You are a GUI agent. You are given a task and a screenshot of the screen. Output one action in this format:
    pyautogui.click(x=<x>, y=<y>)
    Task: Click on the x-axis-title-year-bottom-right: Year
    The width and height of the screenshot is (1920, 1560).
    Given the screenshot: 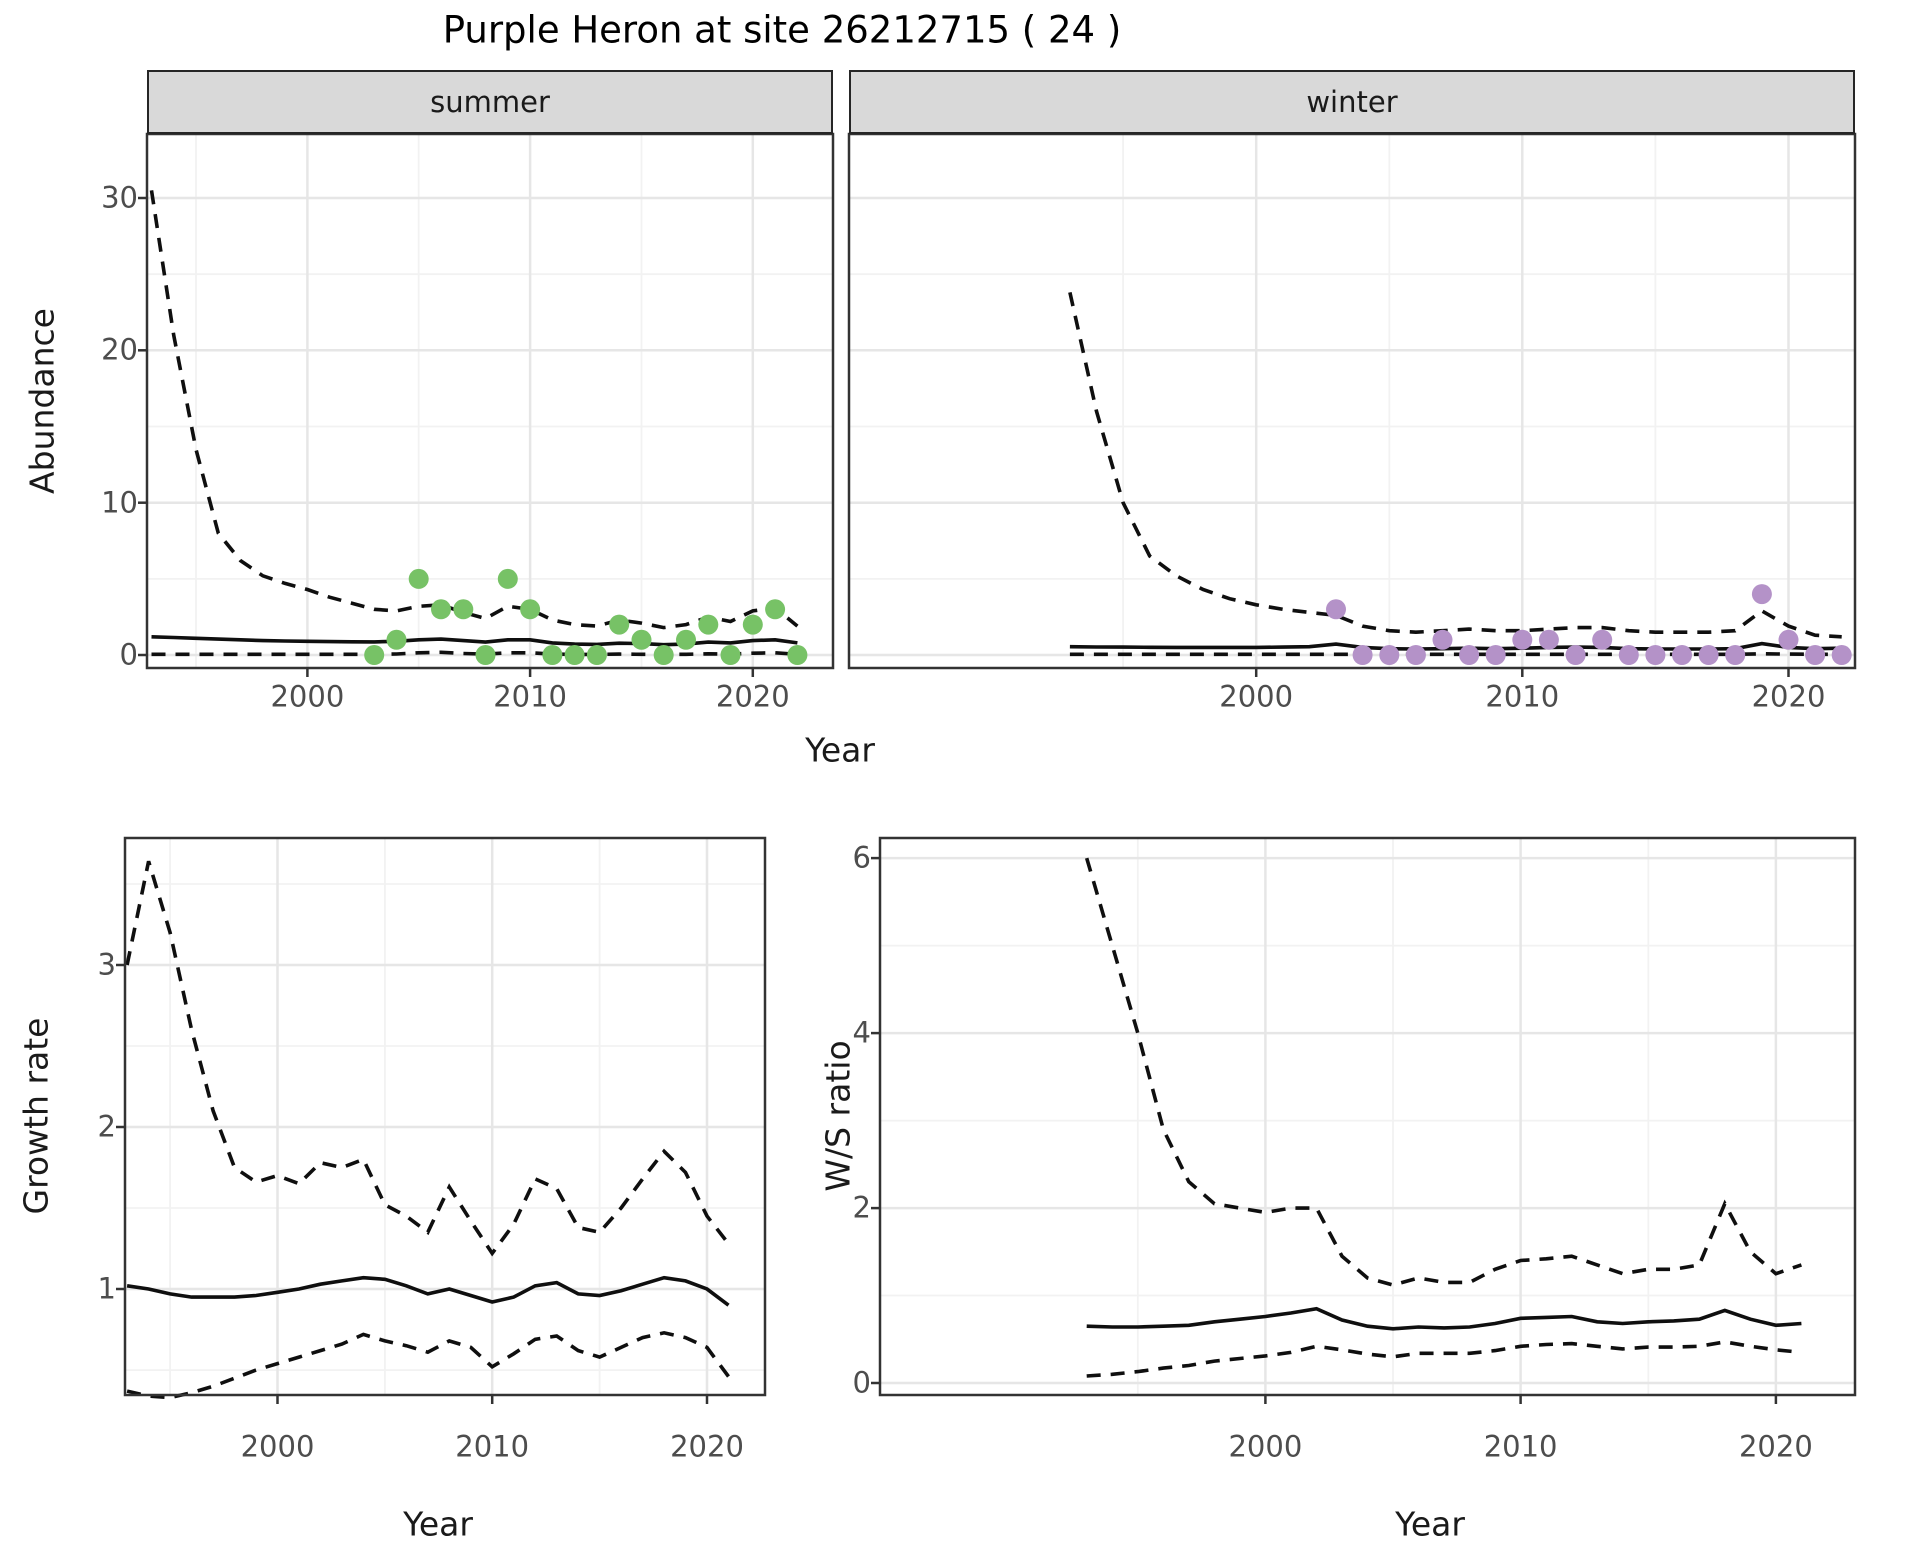 What is the action you would take?
    pyautogui.click(x=1430, y=1524)
    